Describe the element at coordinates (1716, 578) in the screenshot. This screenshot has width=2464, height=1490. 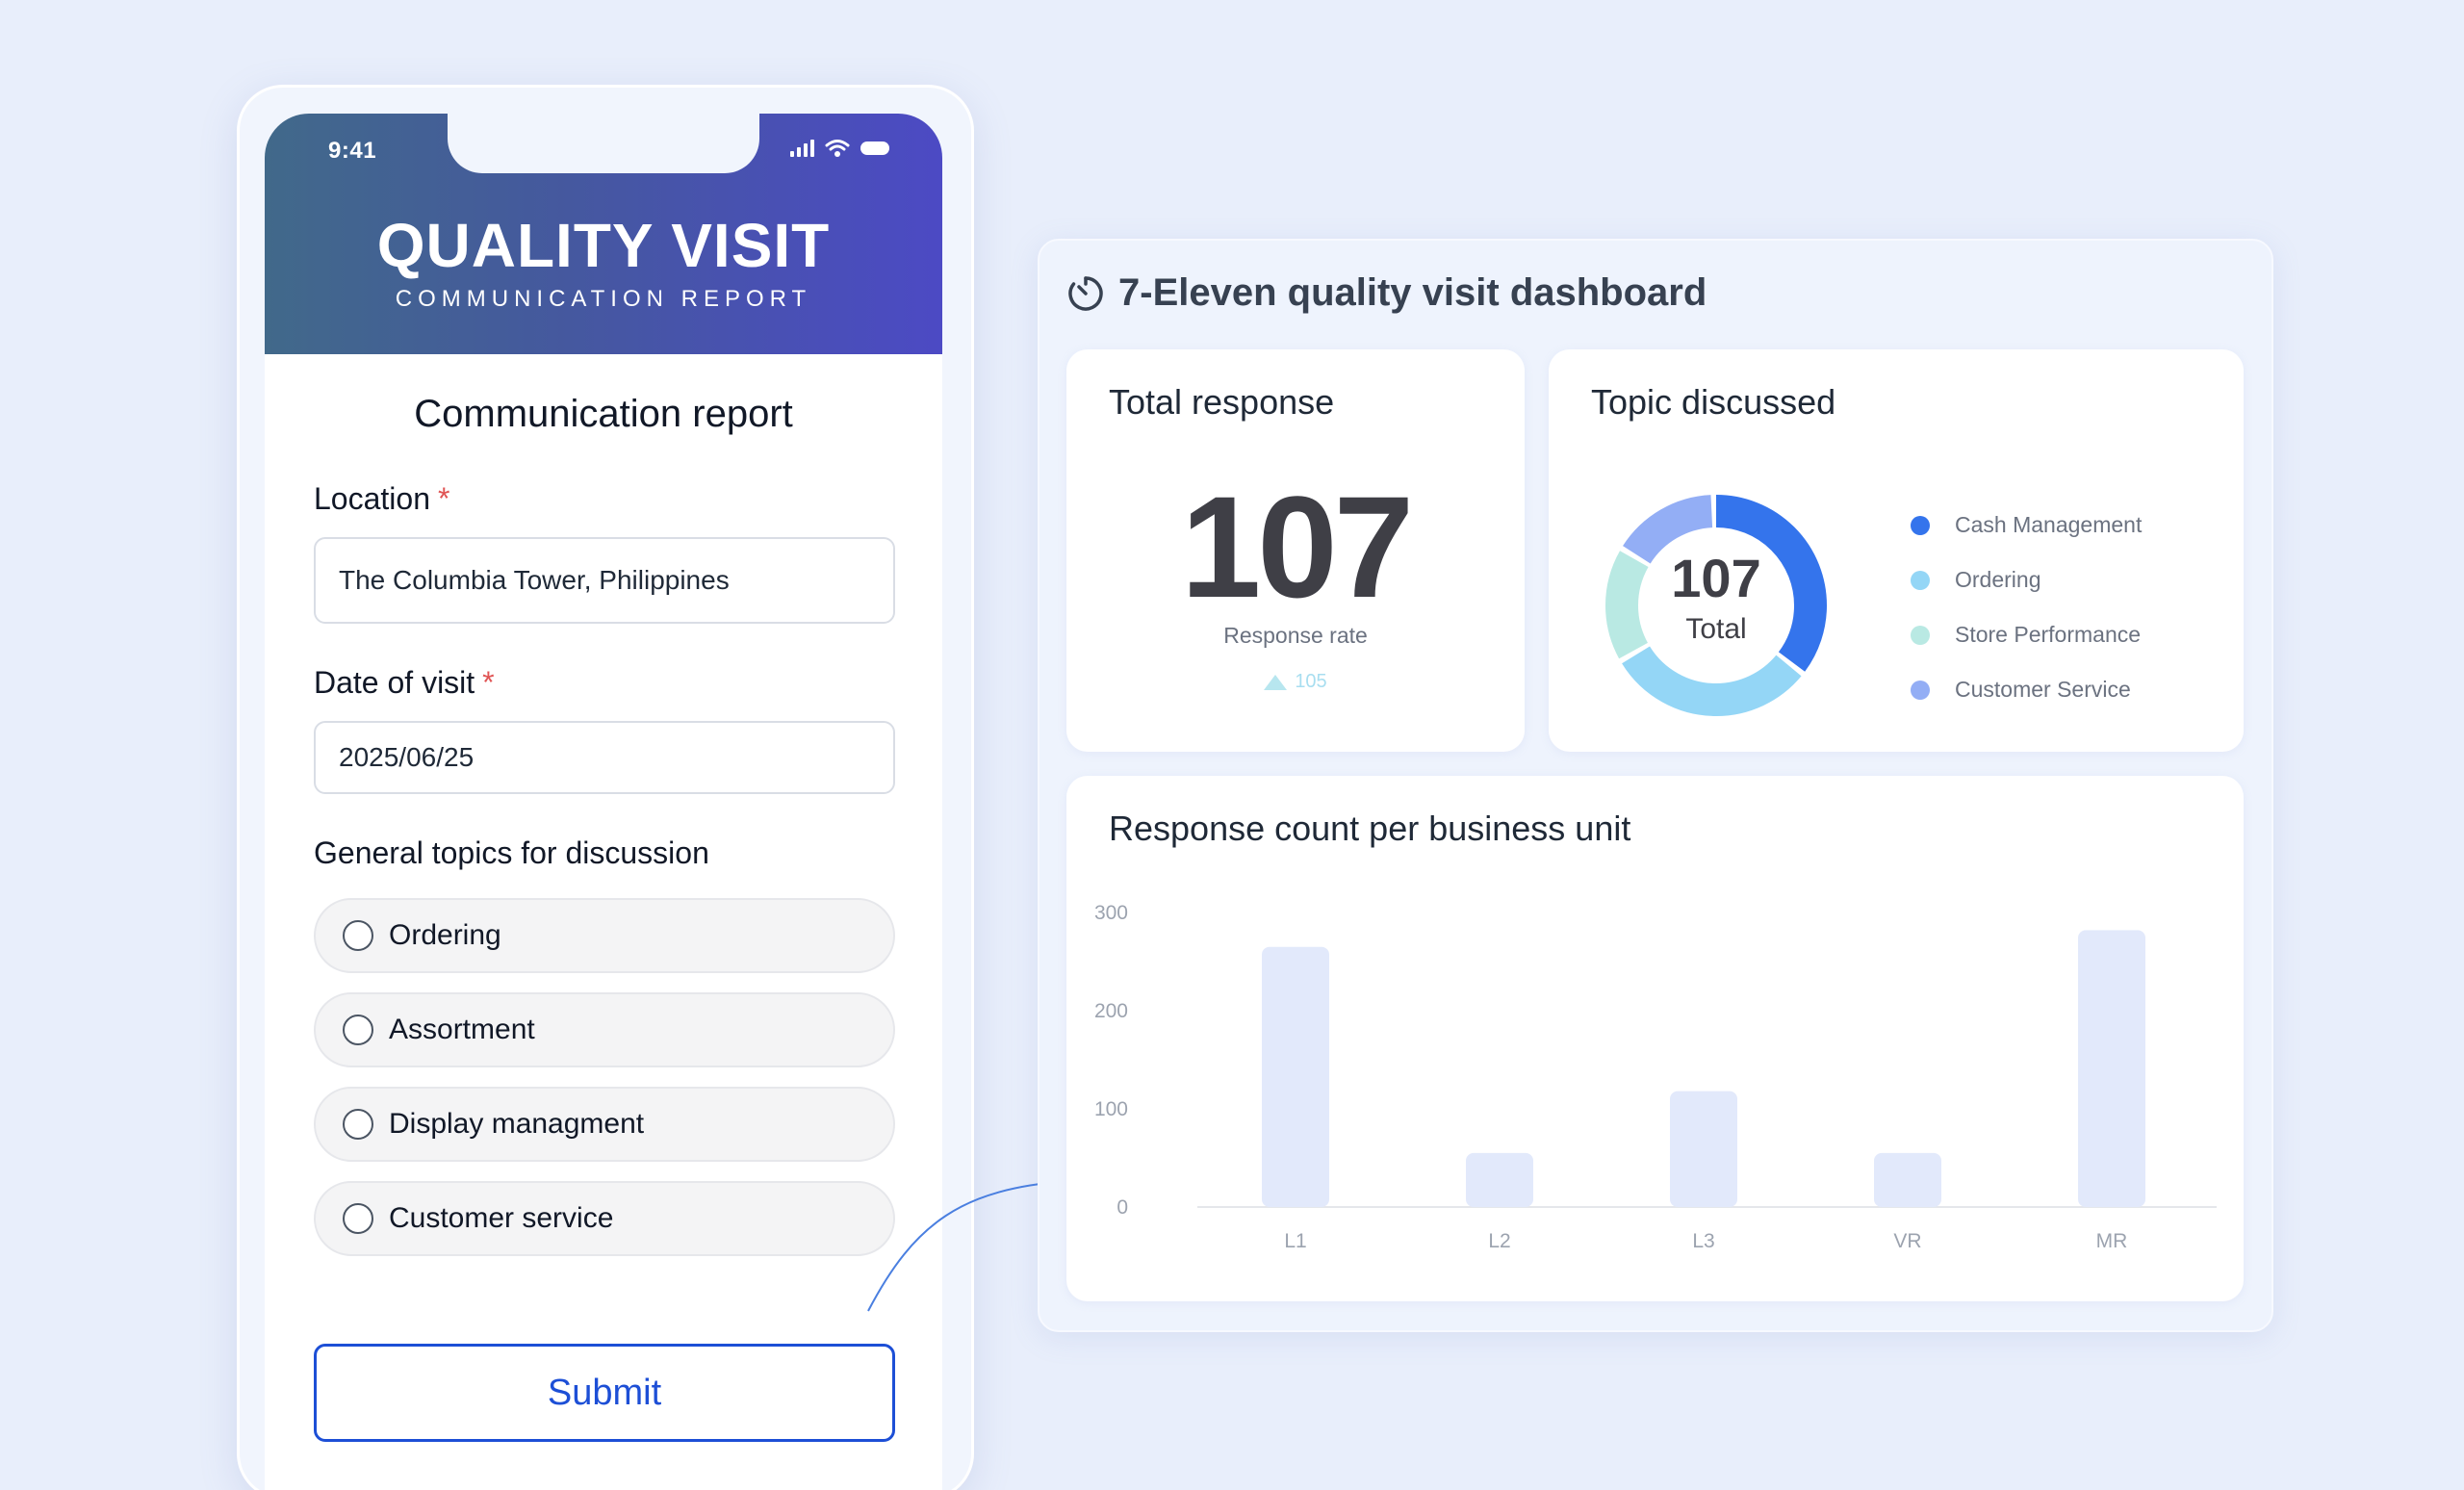
I see `donut-center-value: 107` at that location.